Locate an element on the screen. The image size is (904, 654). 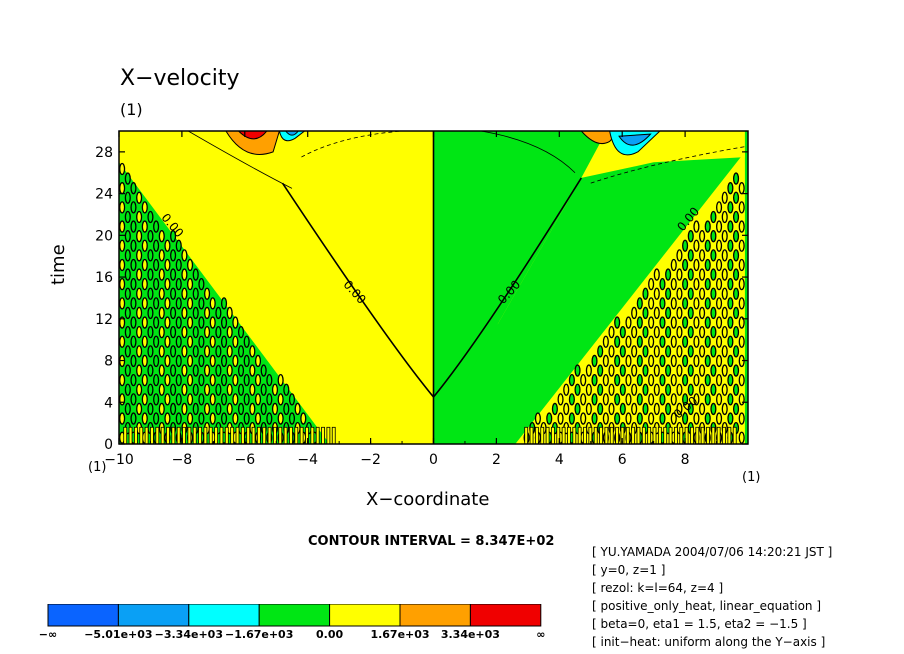
colorbar-swatch is located at coordinates (224, 615).